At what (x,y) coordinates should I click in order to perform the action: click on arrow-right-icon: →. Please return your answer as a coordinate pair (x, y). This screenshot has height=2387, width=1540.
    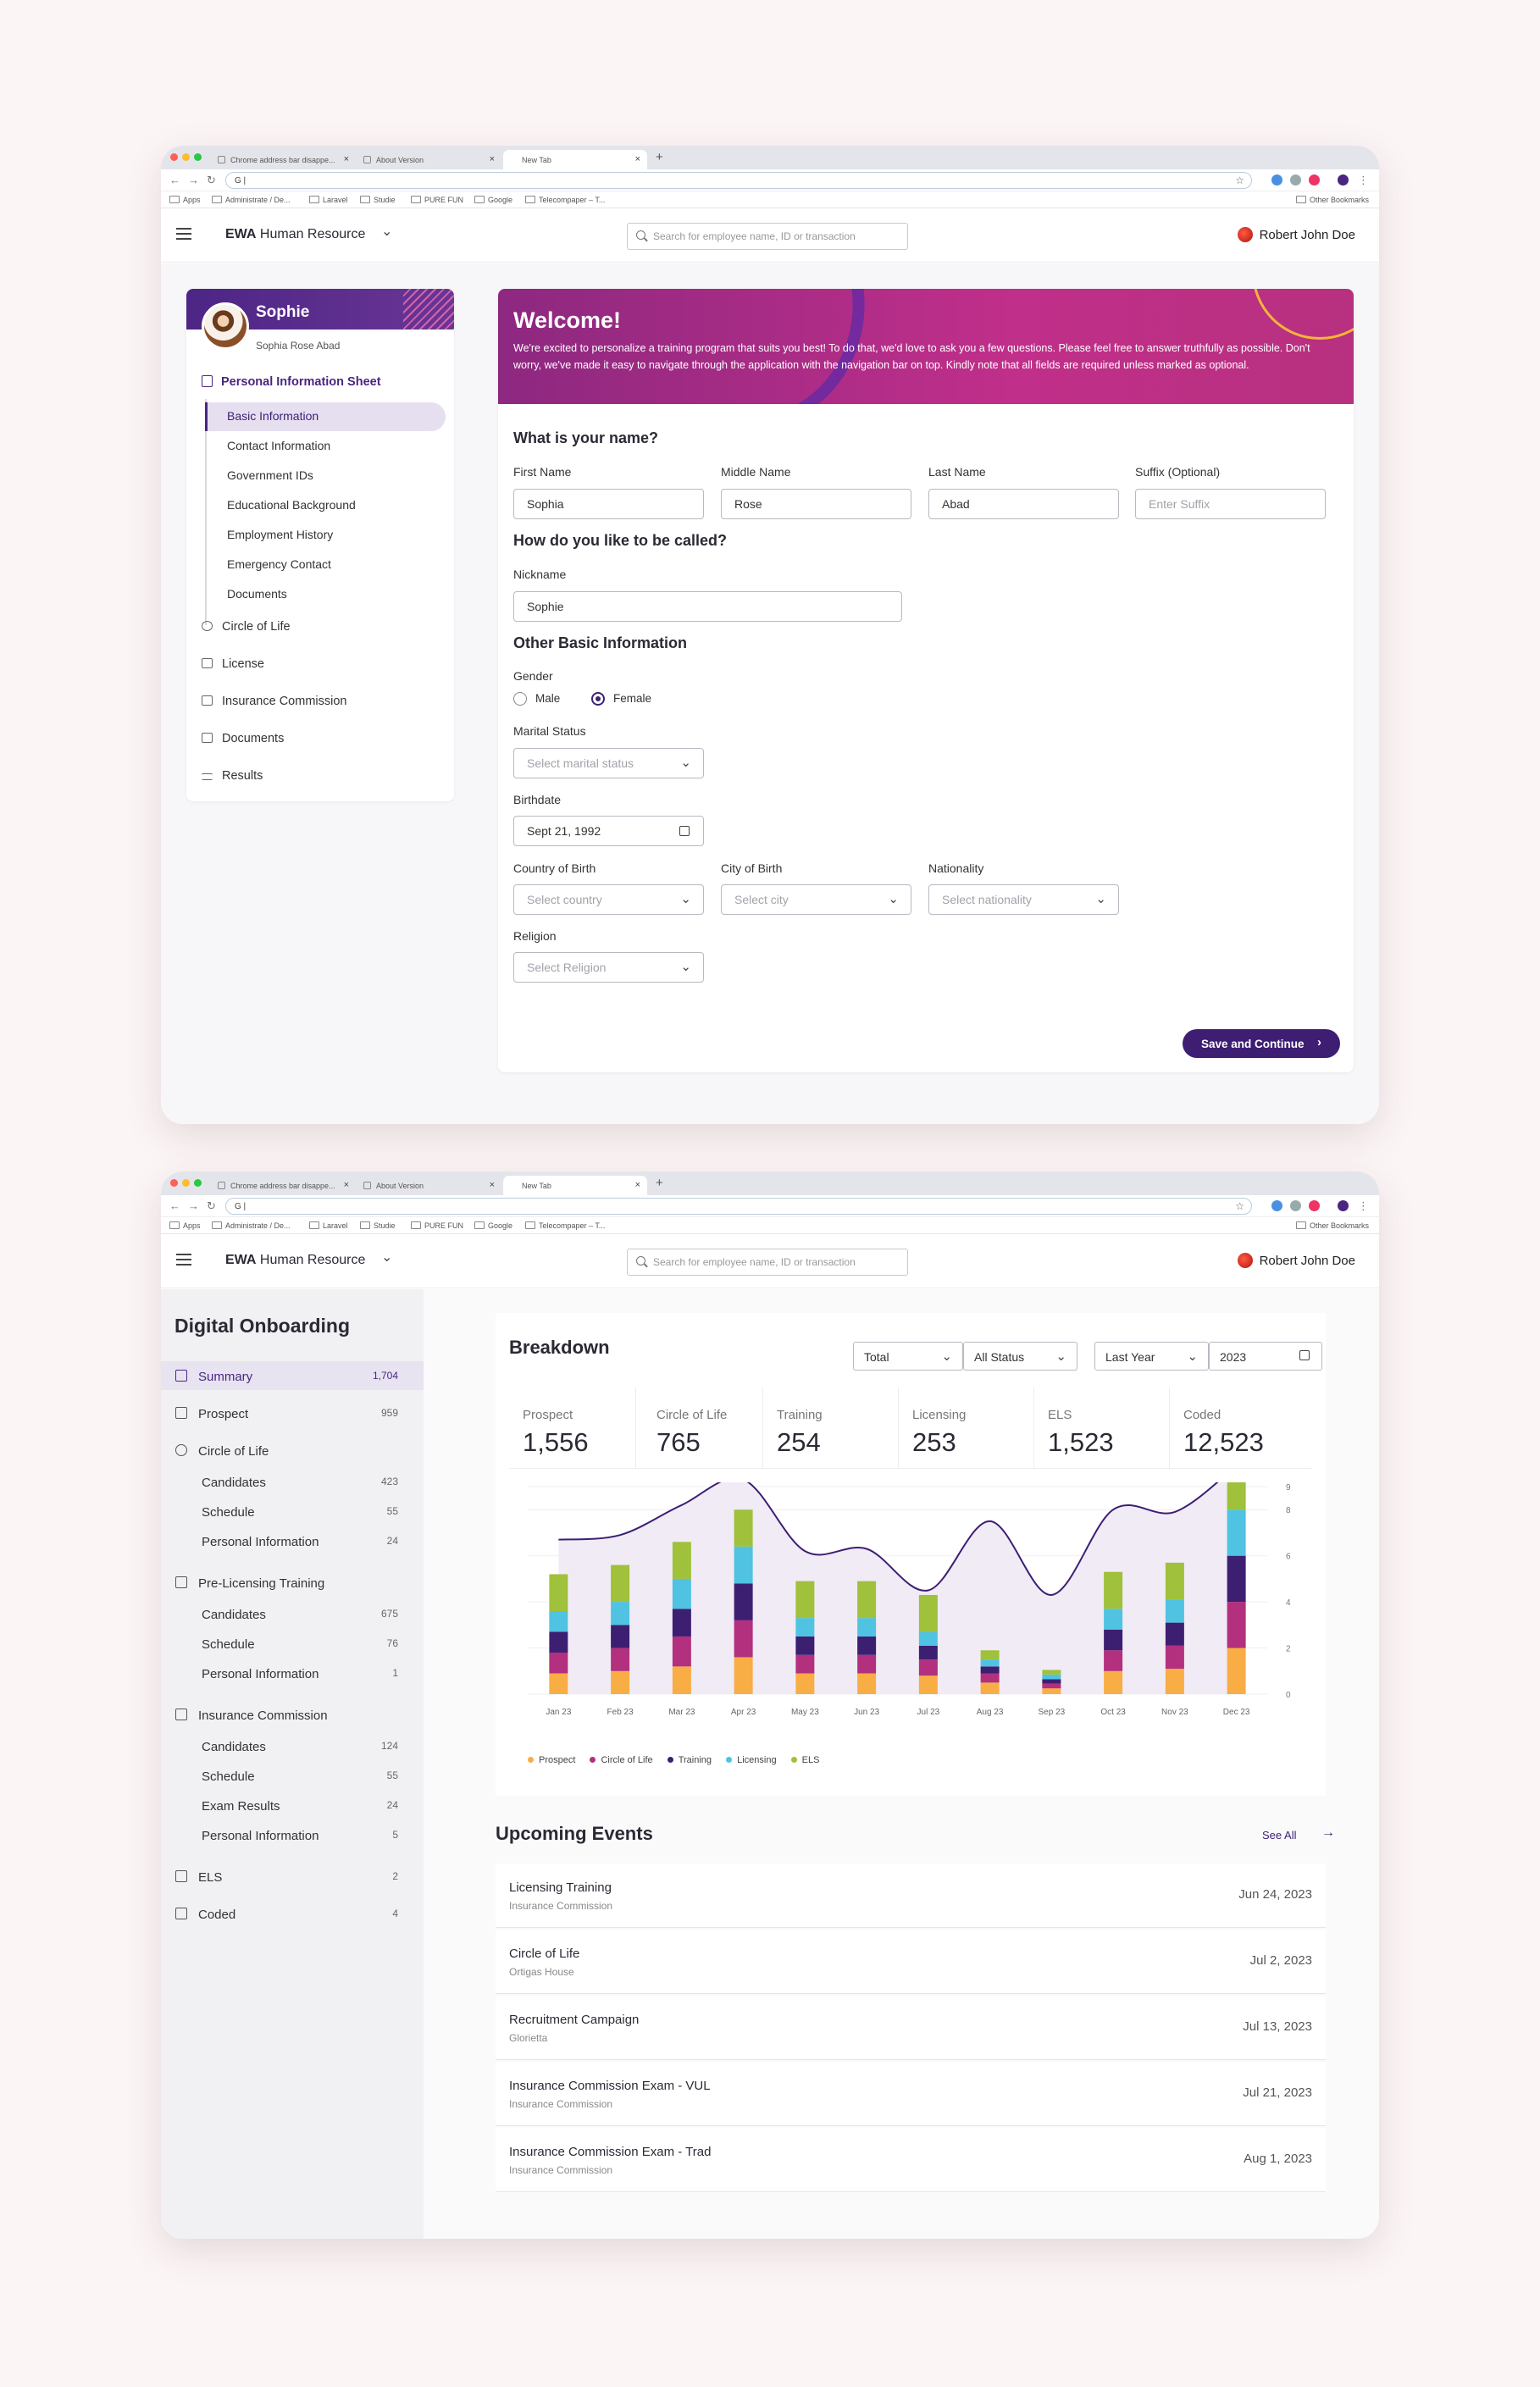
    Looking at the image, I should click on (1328, 1832).